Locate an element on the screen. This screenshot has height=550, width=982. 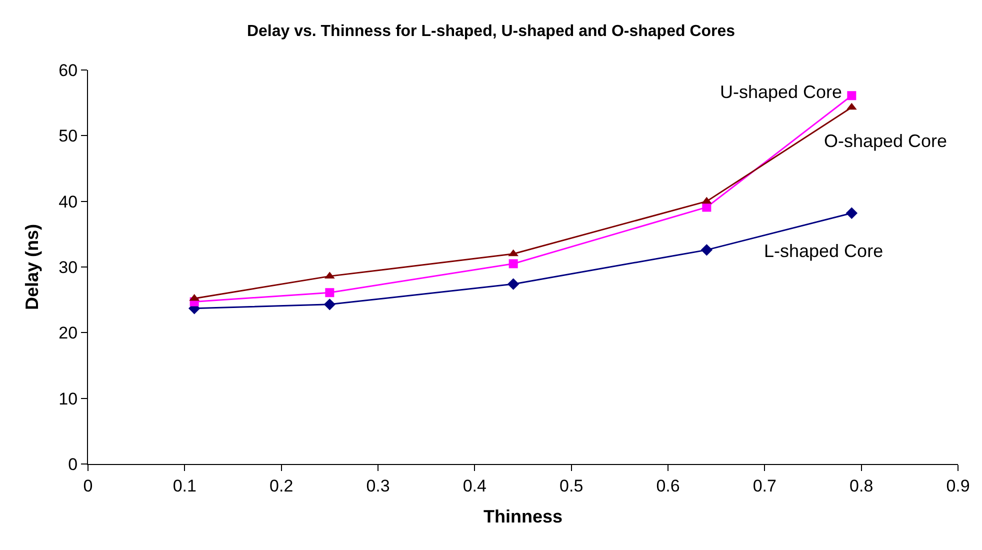
x-tick-label: 0.1 is located at coordinates (184, 486).